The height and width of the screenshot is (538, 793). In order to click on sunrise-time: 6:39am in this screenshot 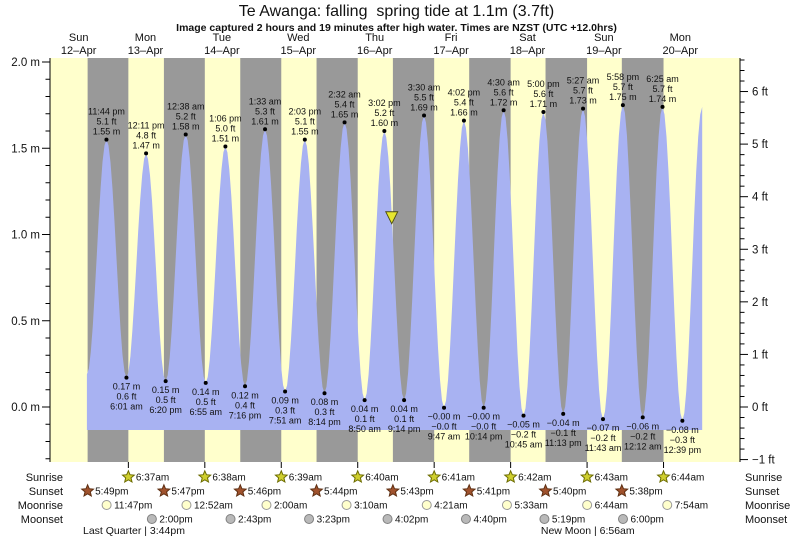, I will do `click(305, 478)`.